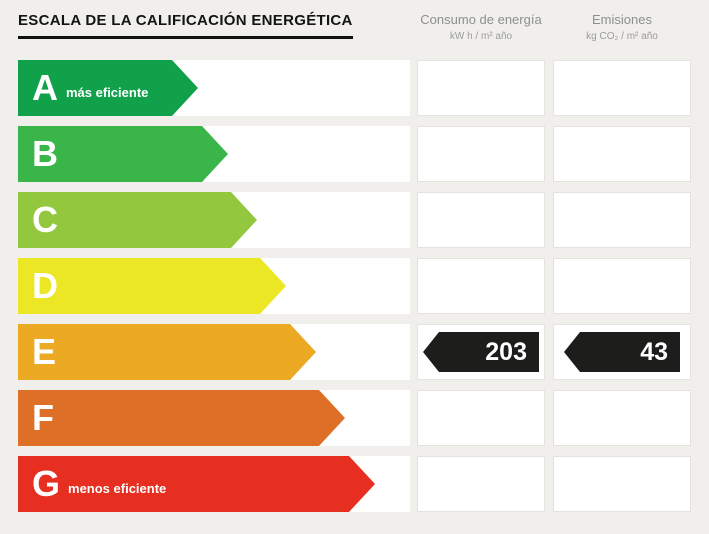  What do you see at coordinates (654, 351) in the screenshot?
I see `emisiones-value: 43` at bounding box center [654, 351].